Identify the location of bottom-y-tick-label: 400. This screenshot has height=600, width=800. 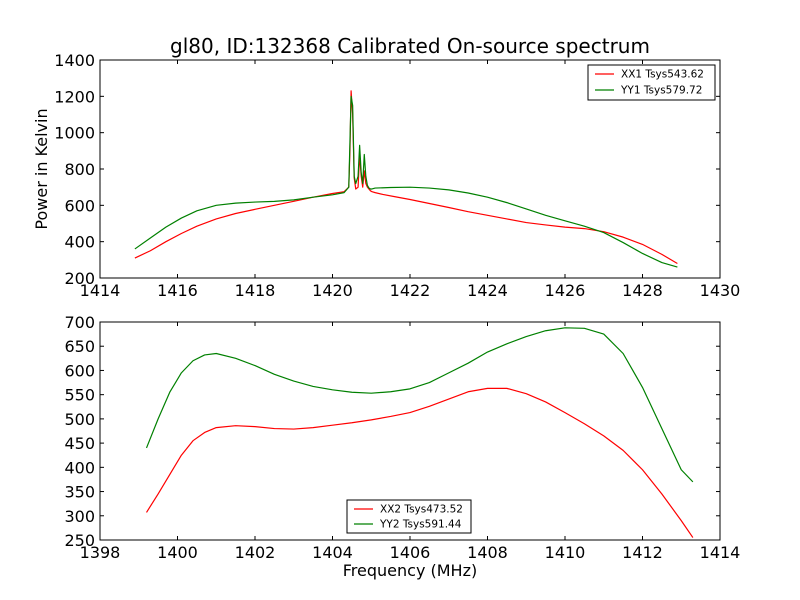
(79, 467).